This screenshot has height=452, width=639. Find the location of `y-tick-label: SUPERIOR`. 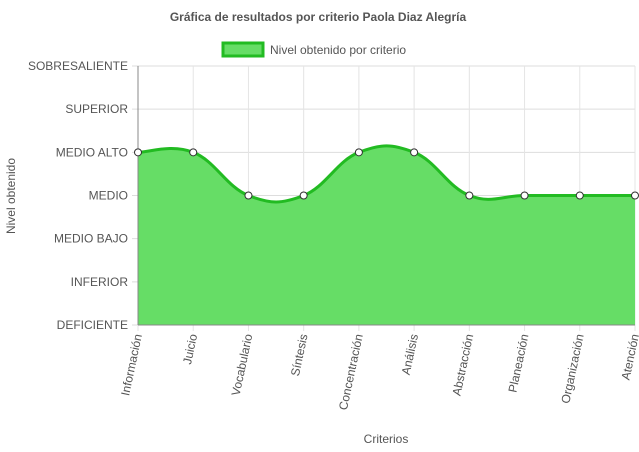

y-tick-label: SUPERIOR is located at coordinates (96, 109).